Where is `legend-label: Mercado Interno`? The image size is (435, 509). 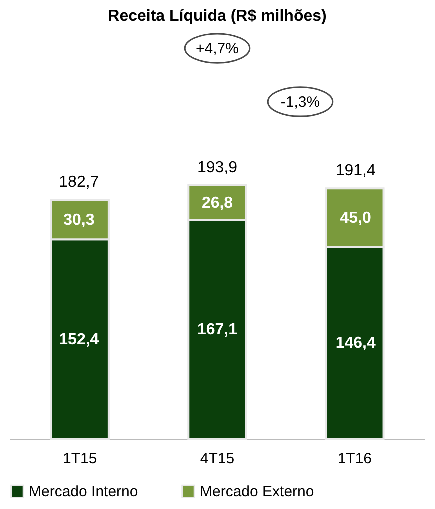
legend-label: Mercado Interno is located at coordinates (83, 492).